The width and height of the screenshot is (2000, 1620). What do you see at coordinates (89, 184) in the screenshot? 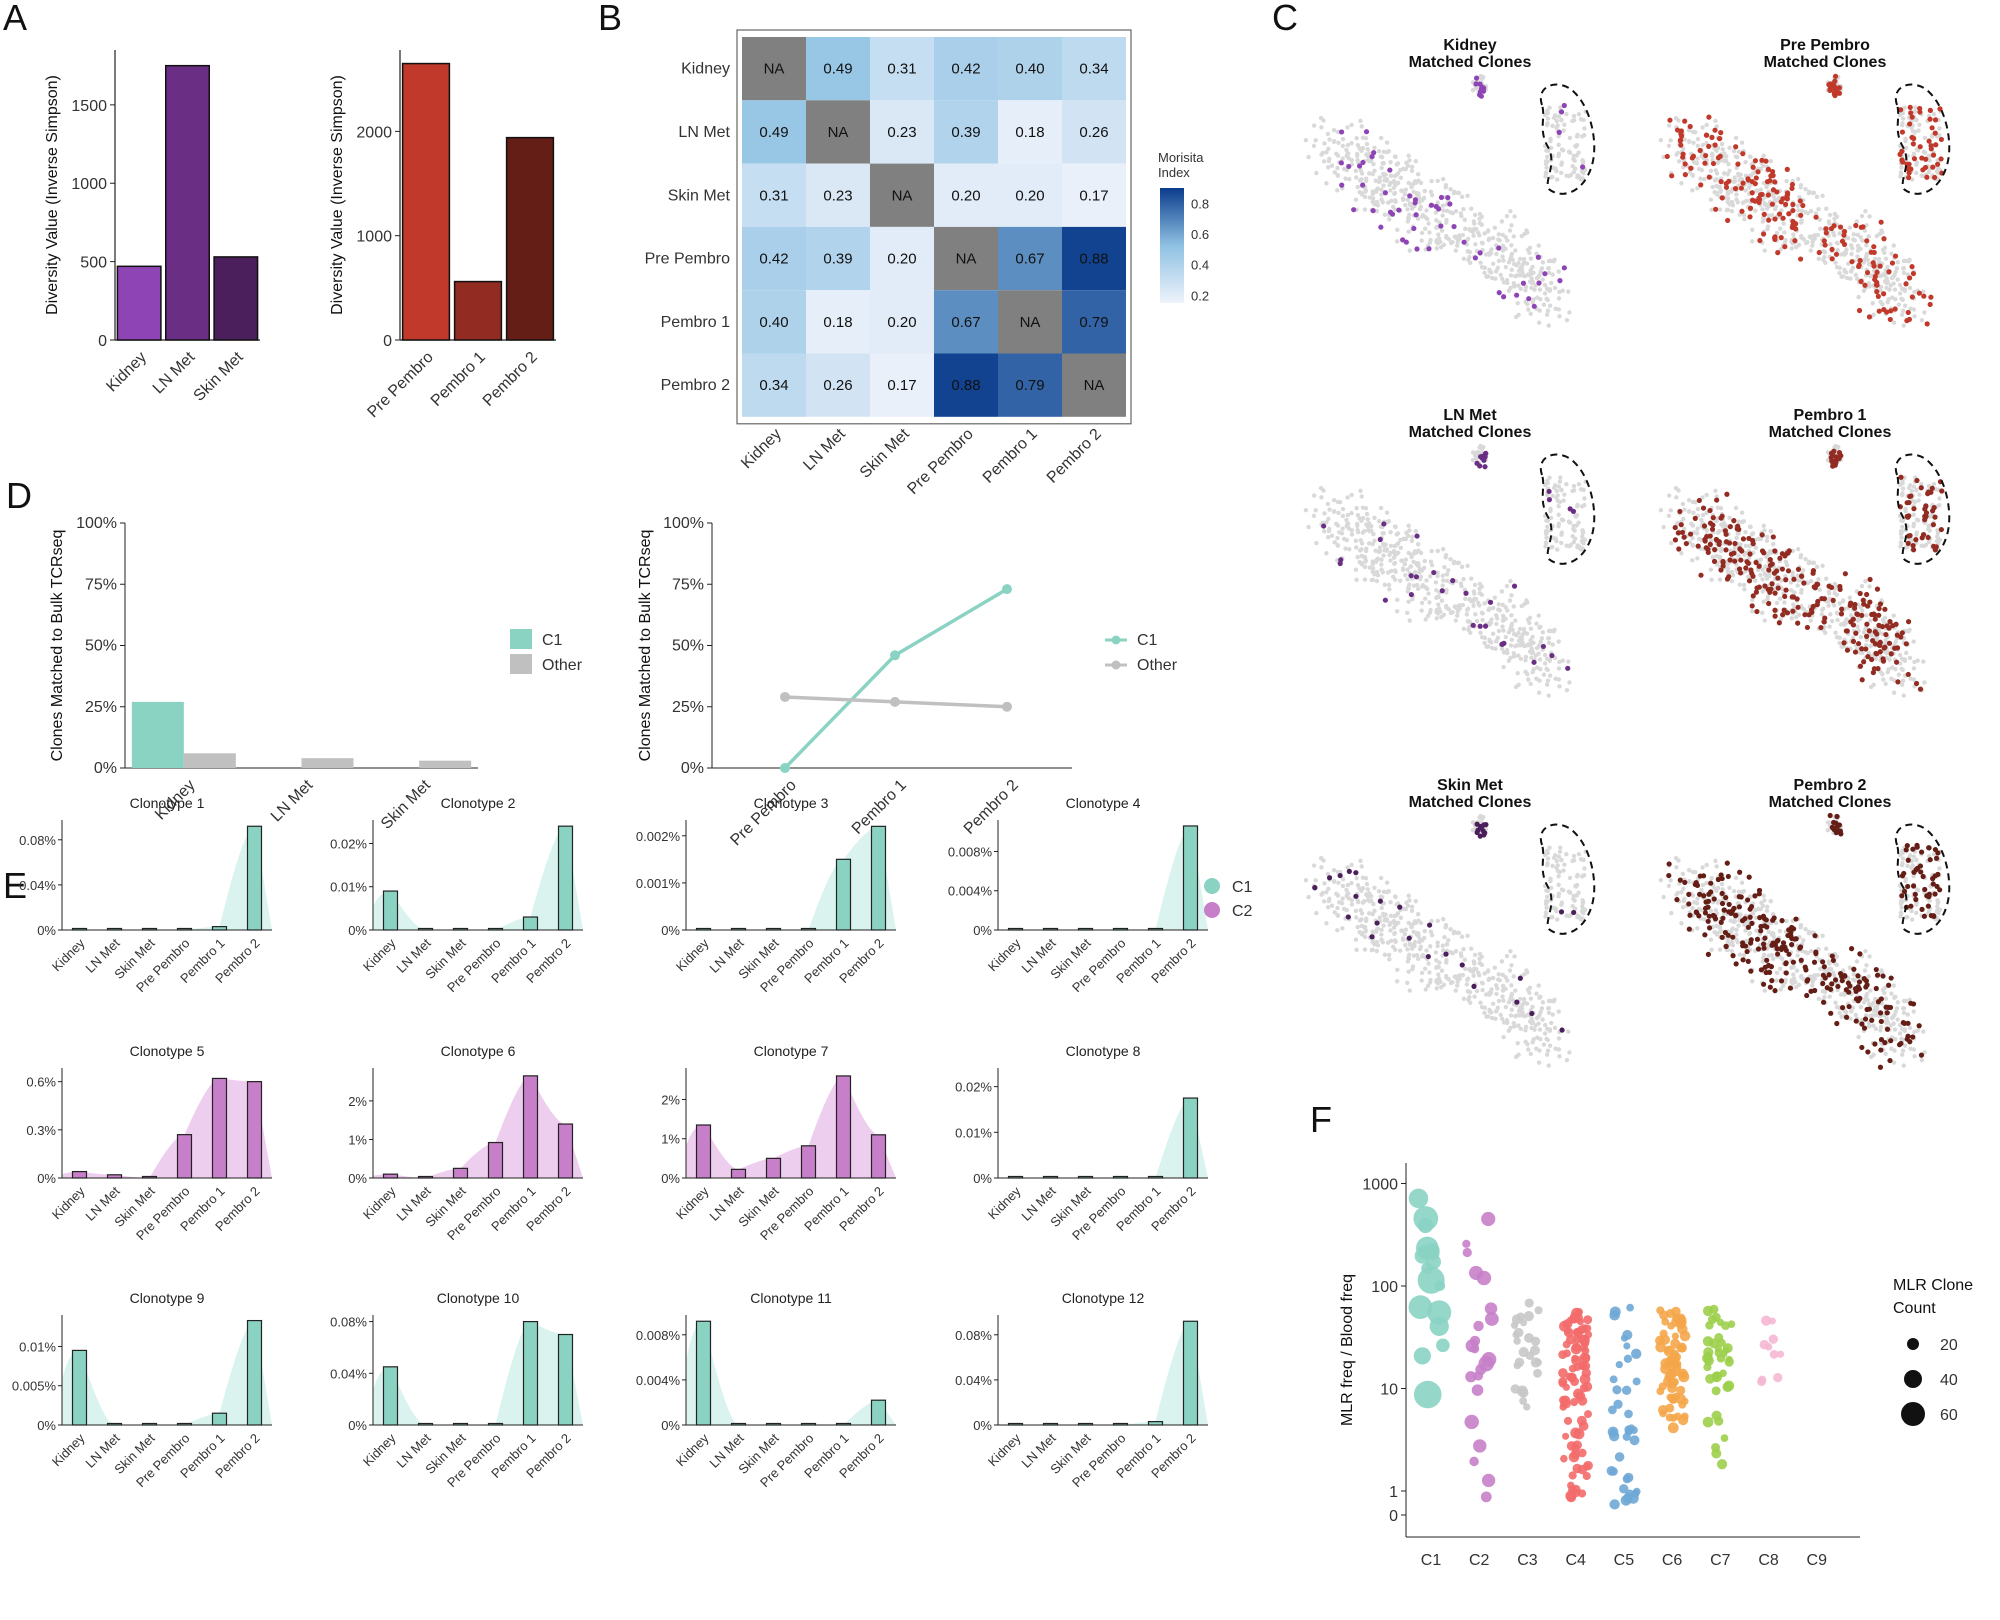
I see `y-tick-label: 1000` at bounding box center [89, 184].